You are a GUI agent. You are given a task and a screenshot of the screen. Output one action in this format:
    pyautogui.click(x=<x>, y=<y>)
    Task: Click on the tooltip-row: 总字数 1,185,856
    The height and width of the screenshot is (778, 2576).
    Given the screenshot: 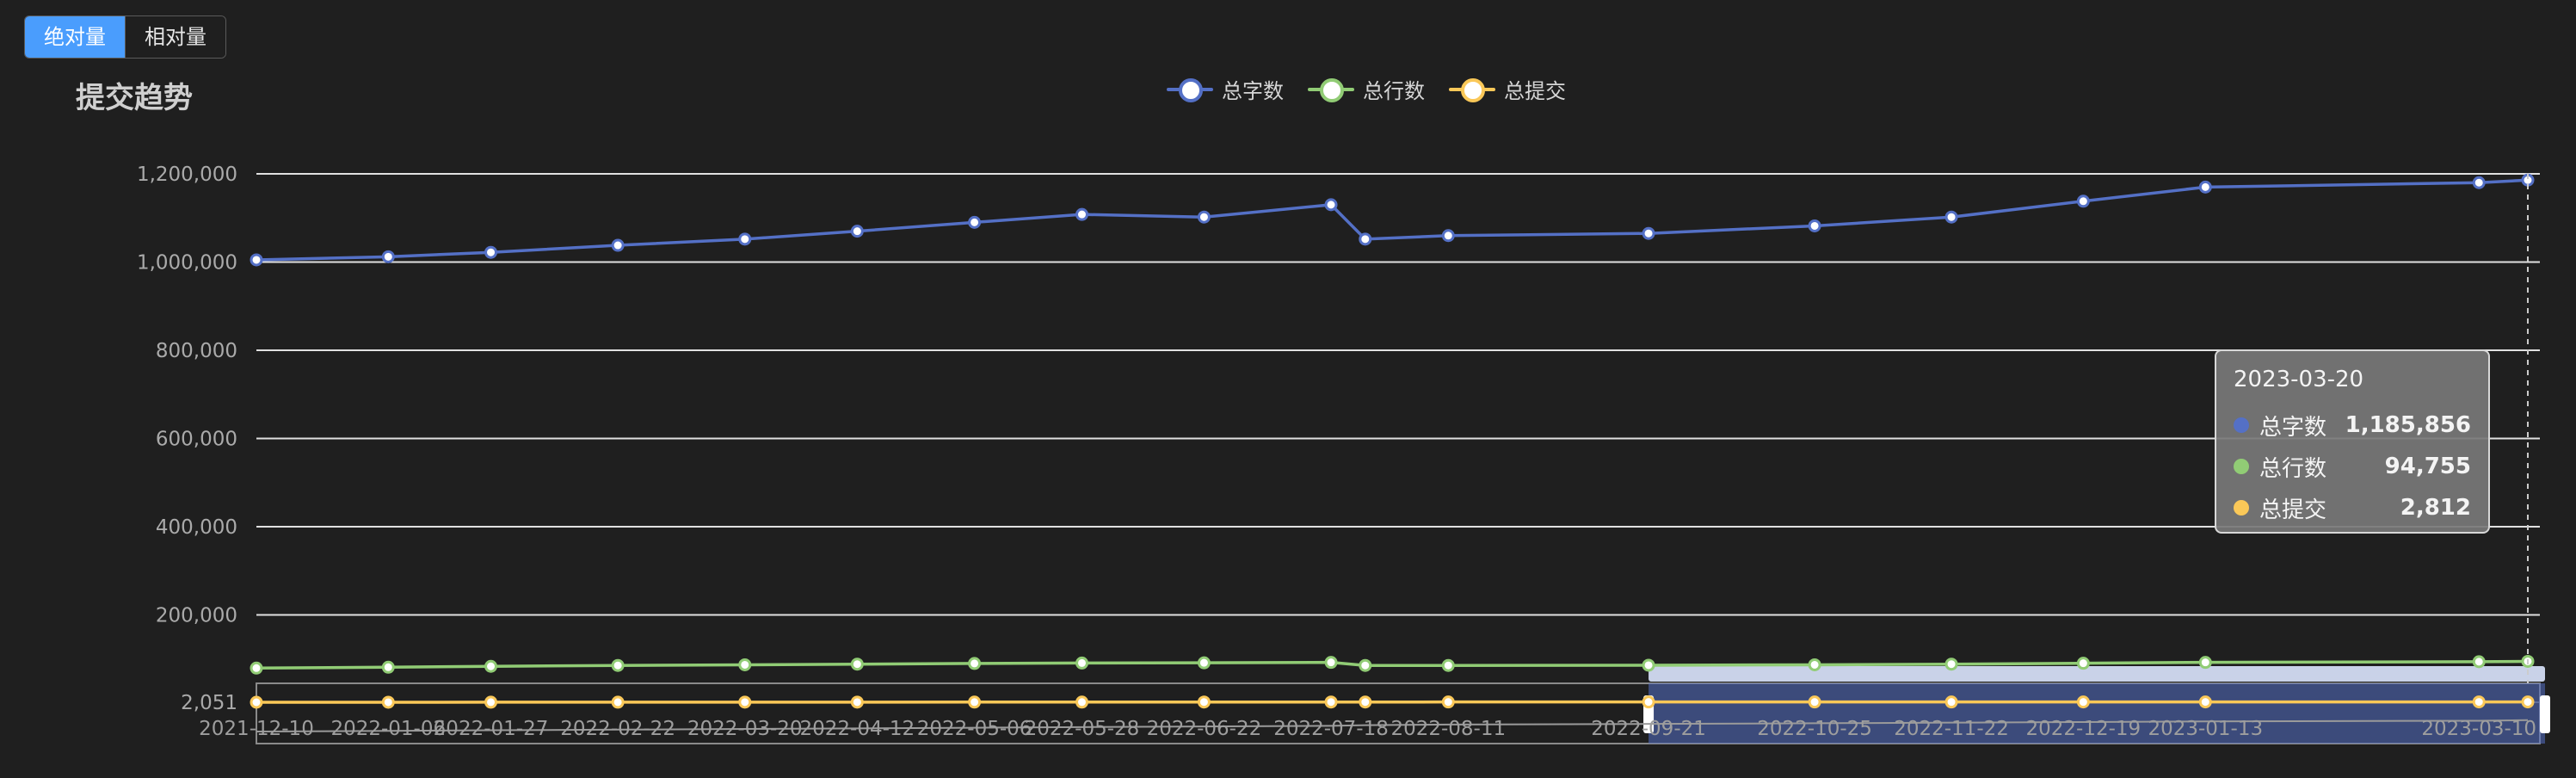 What is the action you would take?
    pyautogui.click(x=2352, y=425)
    